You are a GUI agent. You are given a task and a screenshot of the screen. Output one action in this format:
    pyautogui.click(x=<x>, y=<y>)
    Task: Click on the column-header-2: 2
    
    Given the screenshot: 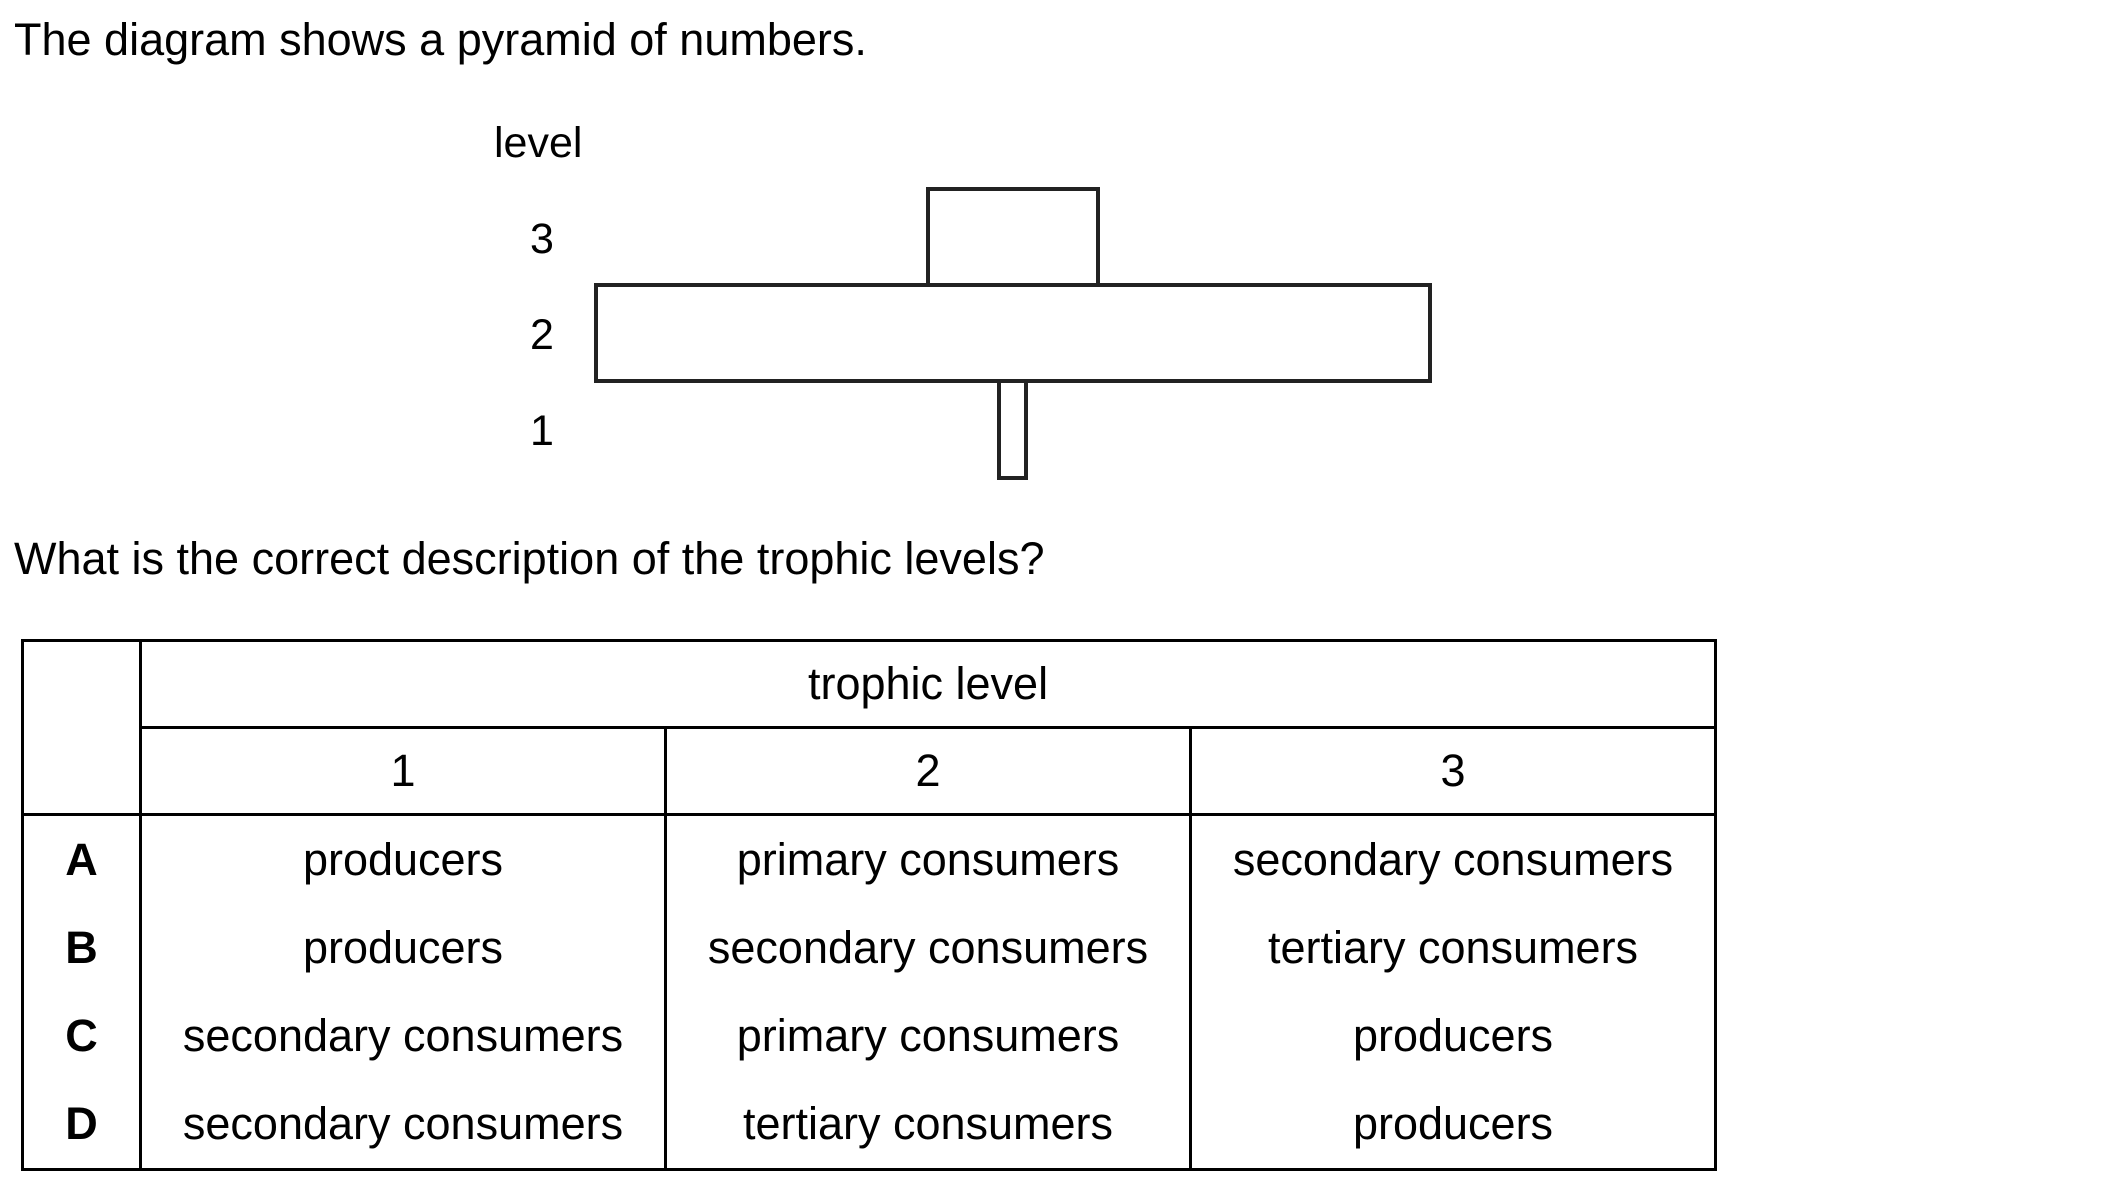 What is the action you would take?
    pyautogui.click(x=928, y=771)
    